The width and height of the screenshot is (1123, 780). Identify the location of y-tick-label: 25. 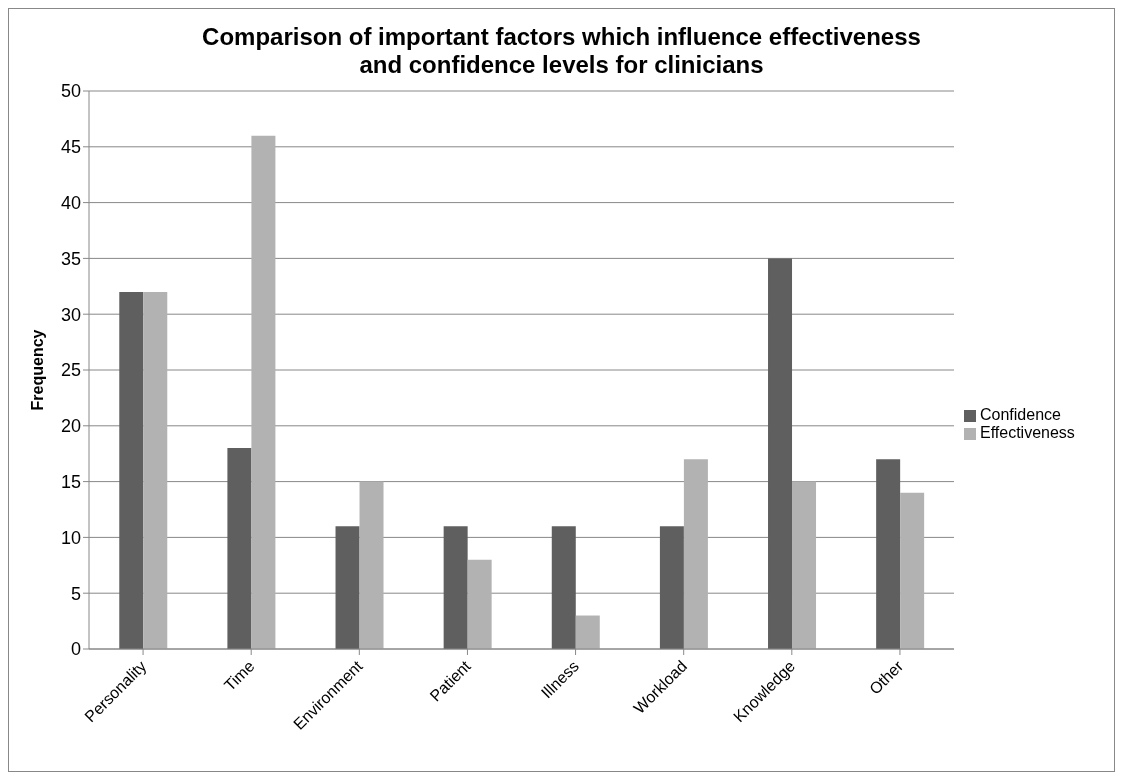
(70, 370).